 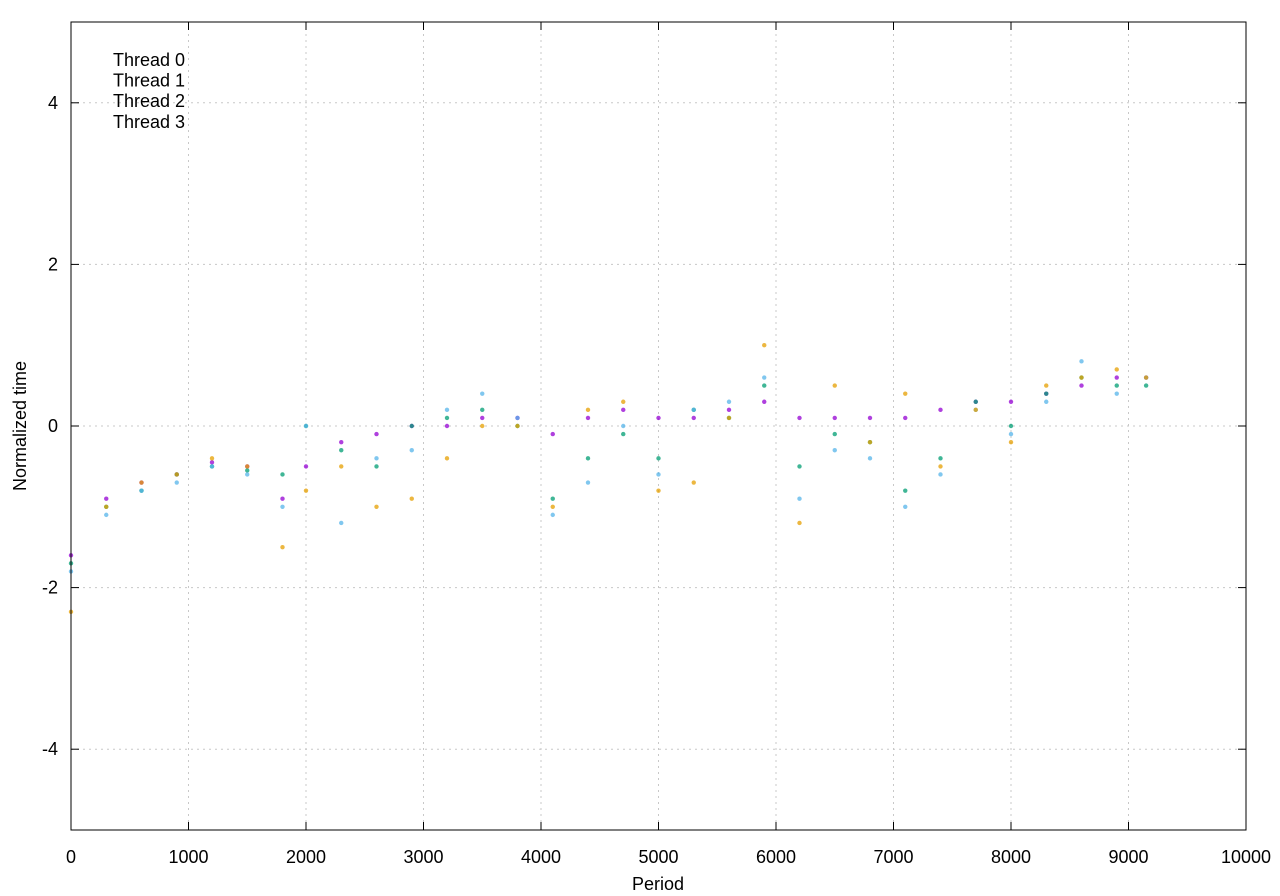 I want to click on y-tick-label: -4, so click(x=50, y=749).